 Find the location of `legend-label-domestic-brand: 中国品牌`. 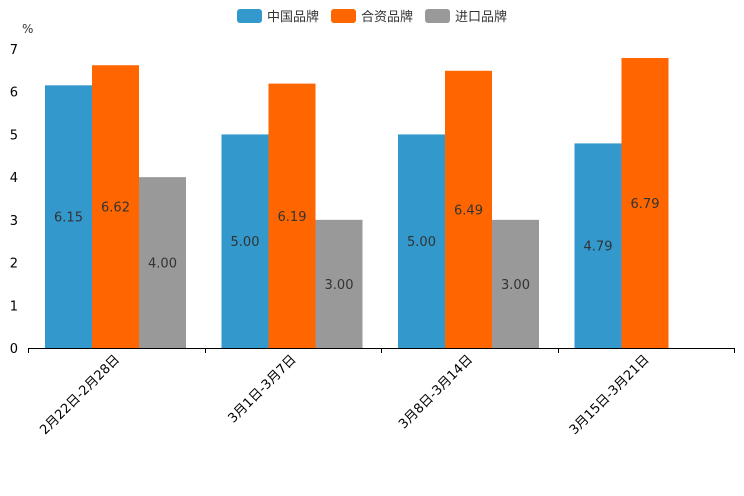

legend-label-domestic-brand: 中国品牌 is located at coordinates (292, 17).